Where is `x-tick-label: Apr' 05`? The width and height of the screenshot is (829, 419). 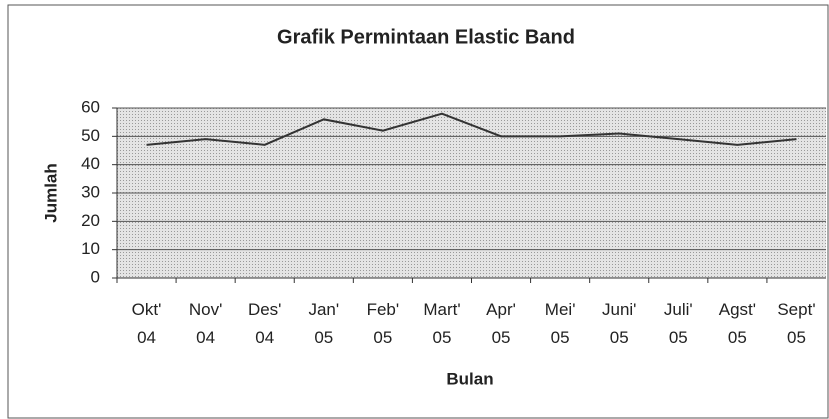
x-tick-label: Apr' 05 is located at coordinates (501, 323).